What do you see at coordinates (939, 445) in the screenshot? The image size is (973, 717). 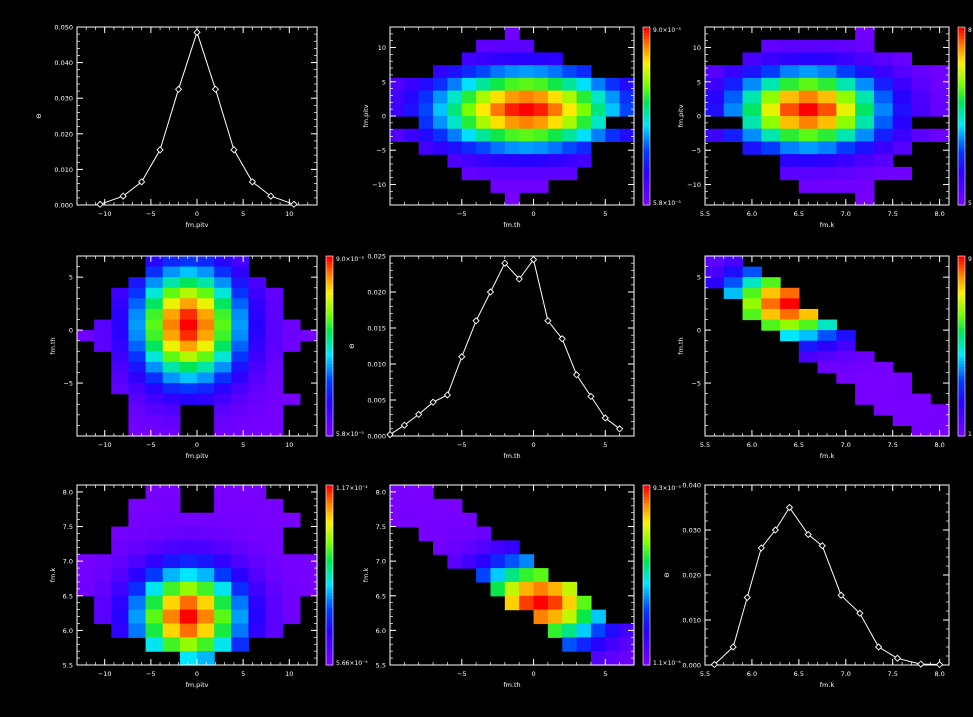 I see `x-tick-label: 8.0` at bounding box center [939, 445].